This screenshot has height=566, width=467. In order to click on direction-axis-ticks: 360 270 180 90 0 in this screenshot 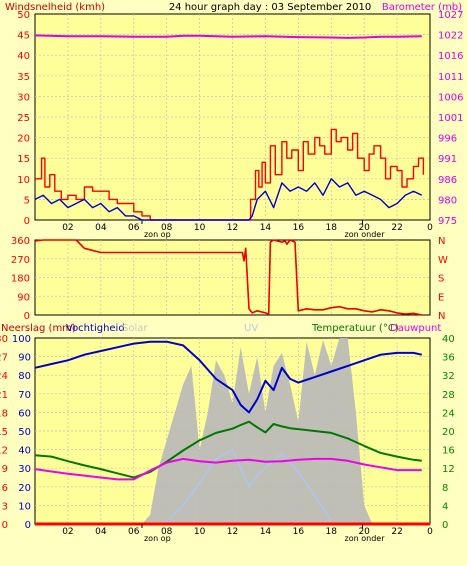, I will do `click(20, 279)`.